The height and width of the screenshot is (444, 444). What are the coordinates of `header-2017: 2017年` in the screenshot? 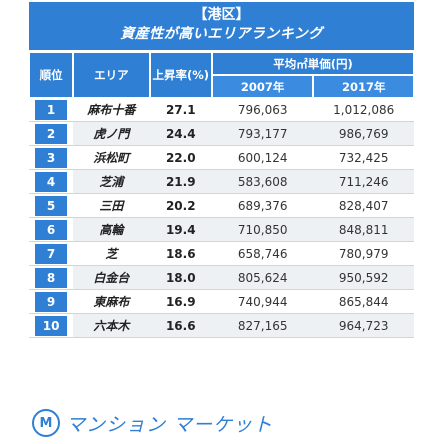 It's located at (363, 86).